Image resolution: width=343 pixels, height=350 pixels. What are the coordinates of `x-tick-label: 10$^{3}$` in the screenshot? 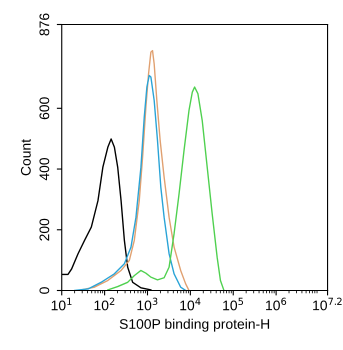 It's located at (147, 304).